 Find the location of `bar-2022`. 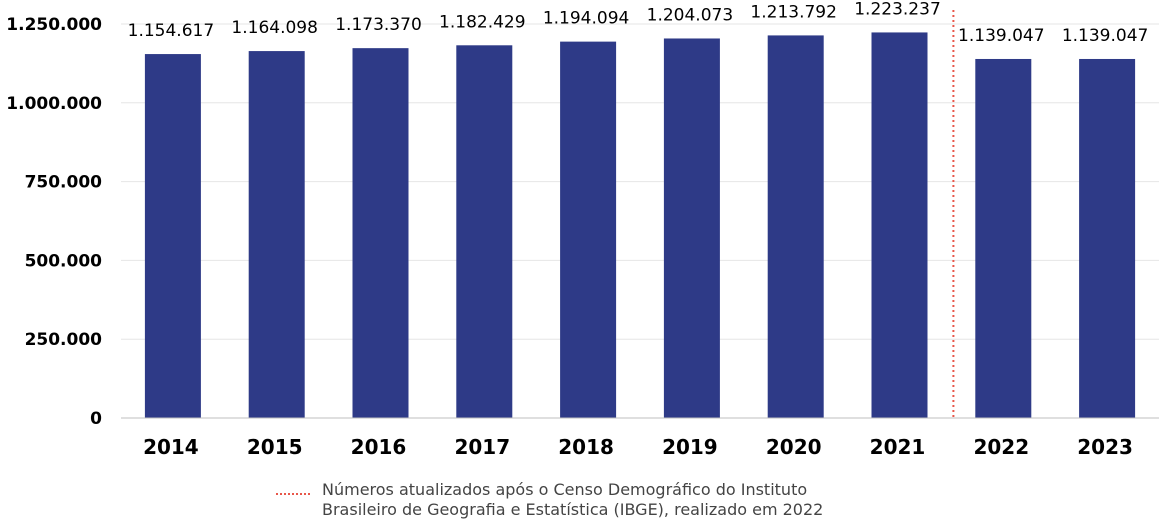

bar-2022 is located at coordinates (1003, 238).